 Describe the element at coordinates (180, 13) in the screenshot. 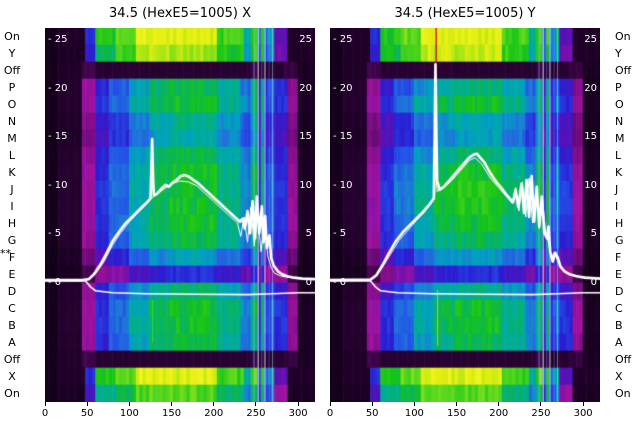

I see `plot-title-left: 34.5 (HexE5=1005) X` at that location.